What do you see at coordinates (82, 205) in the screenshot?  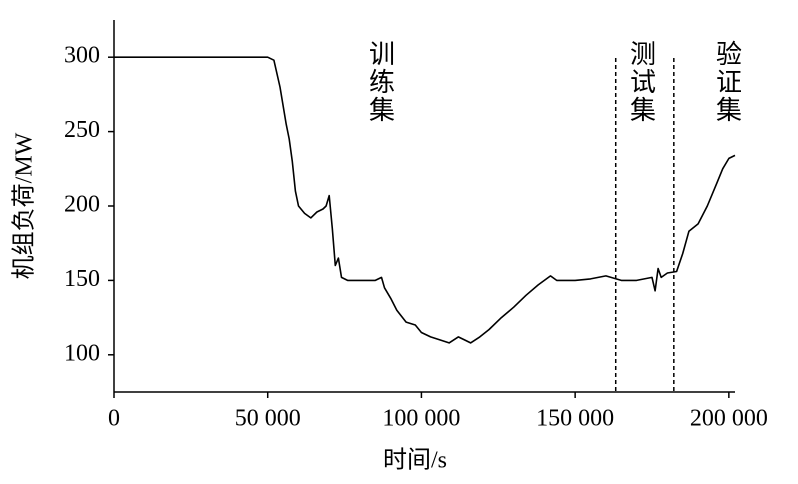 I see `y-tick-label: 200` at bounding box center [82, 205].